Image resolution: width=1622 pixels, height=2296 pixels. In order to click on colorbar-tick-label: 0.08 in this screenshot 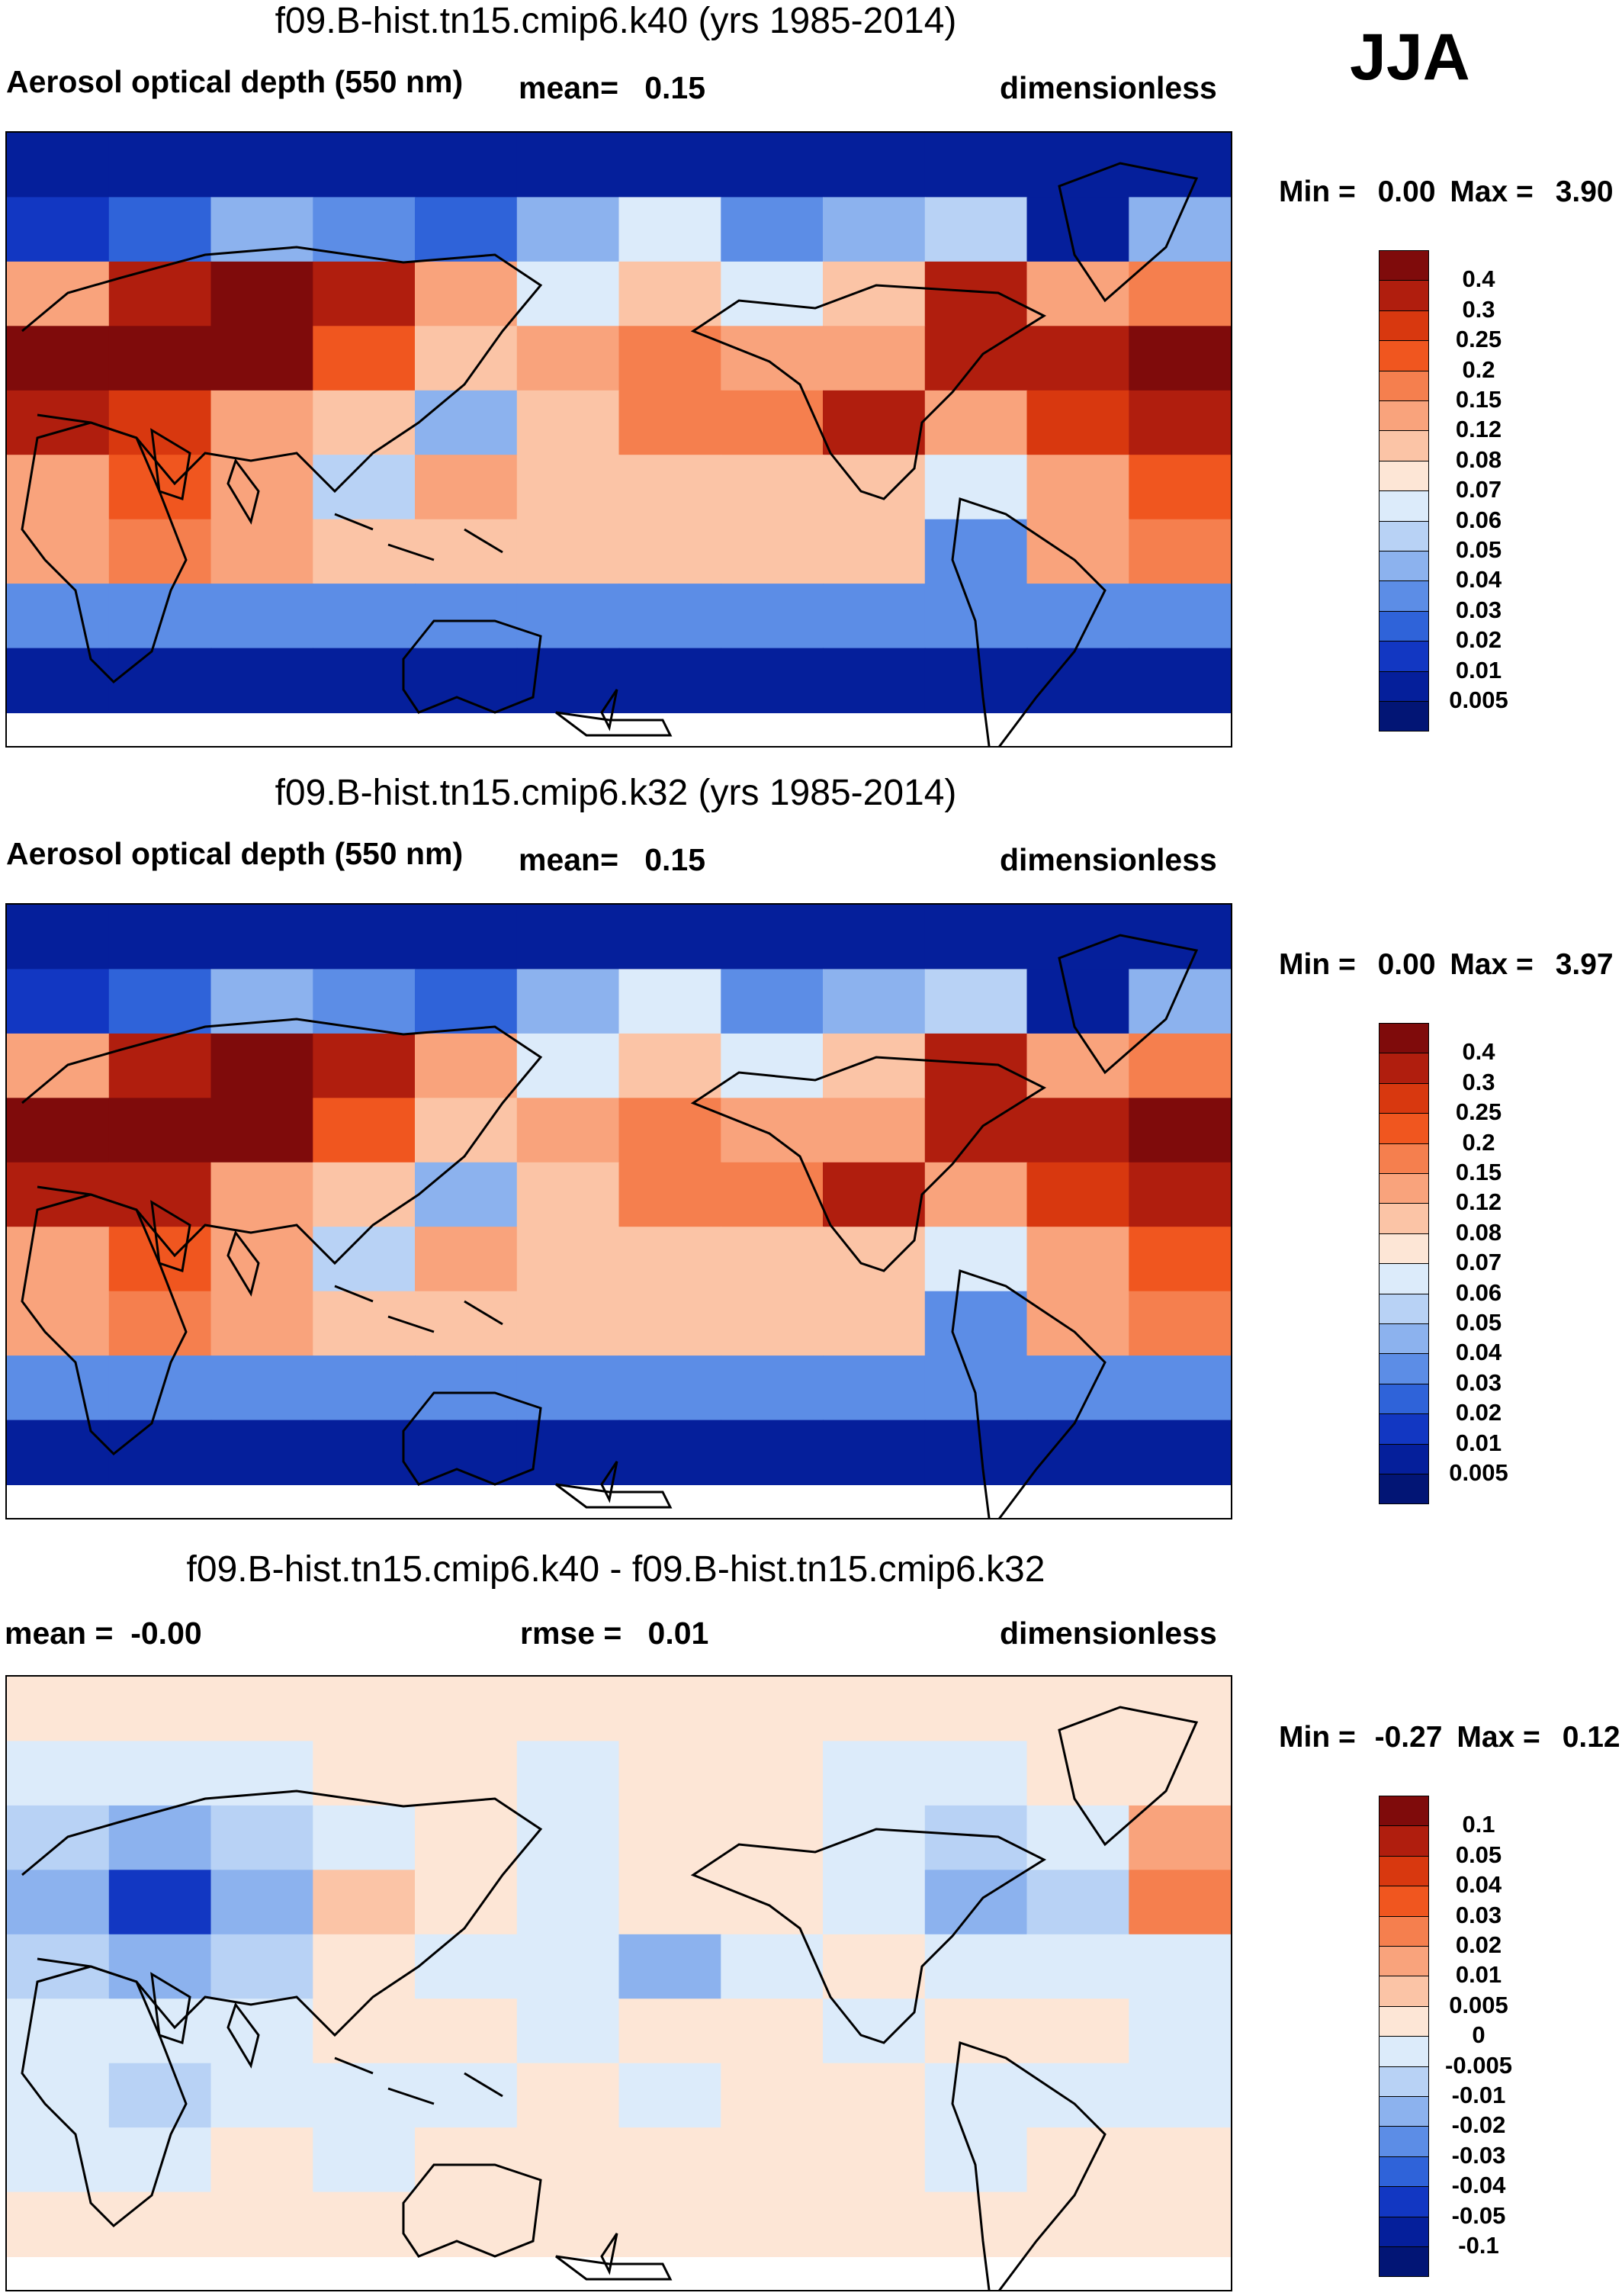, I will do `click(1479, 1232)`.